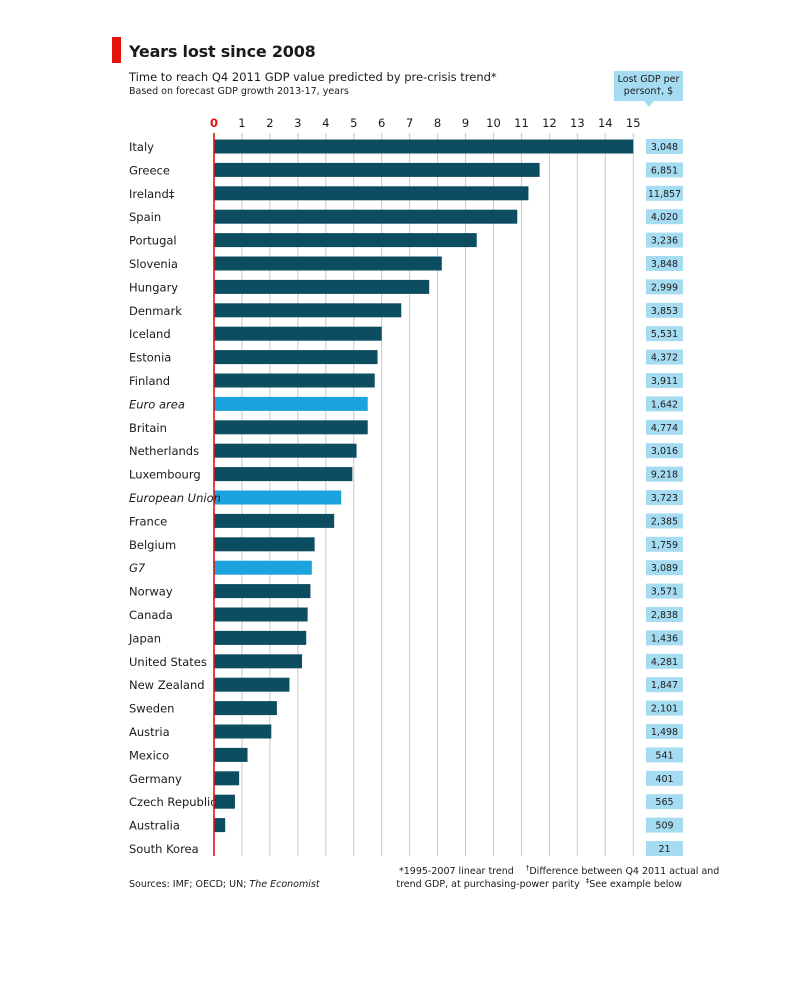  Describe the element at coordinates (137, 568) in the screenshot. I see `category-label-18: G7` at that location.